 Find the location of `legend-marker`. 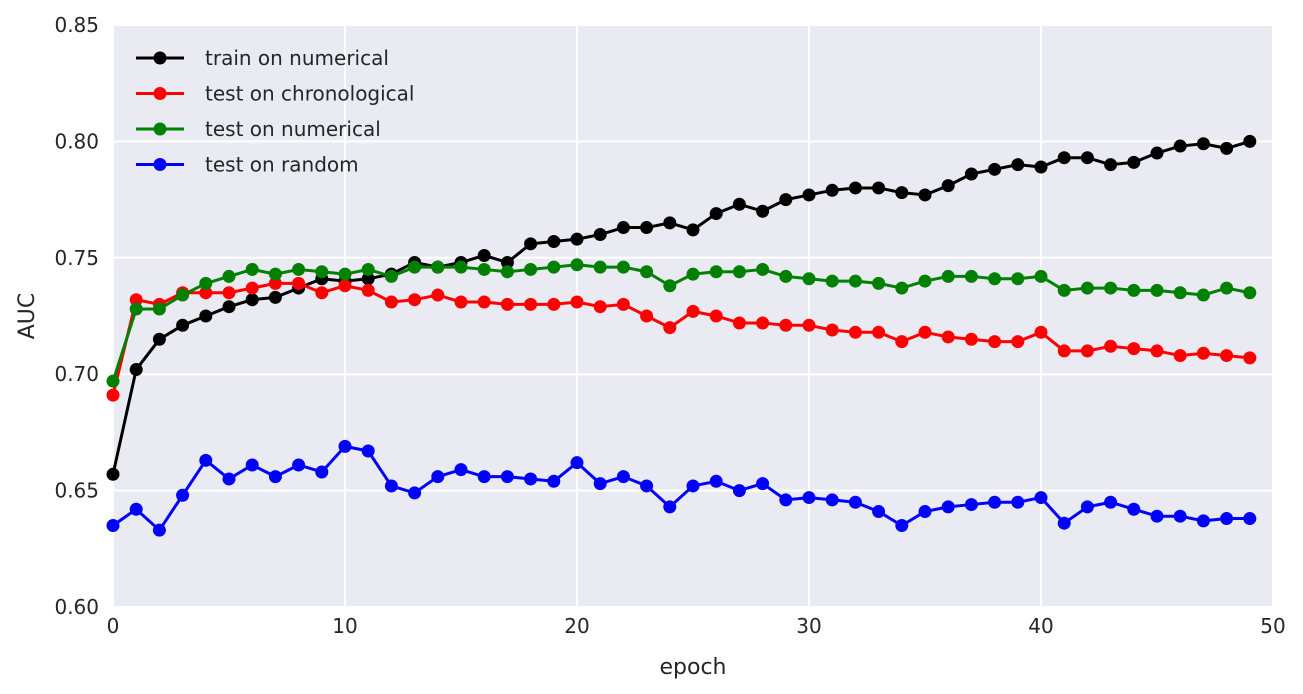

legend-marker is located at coordinates (160, 58).